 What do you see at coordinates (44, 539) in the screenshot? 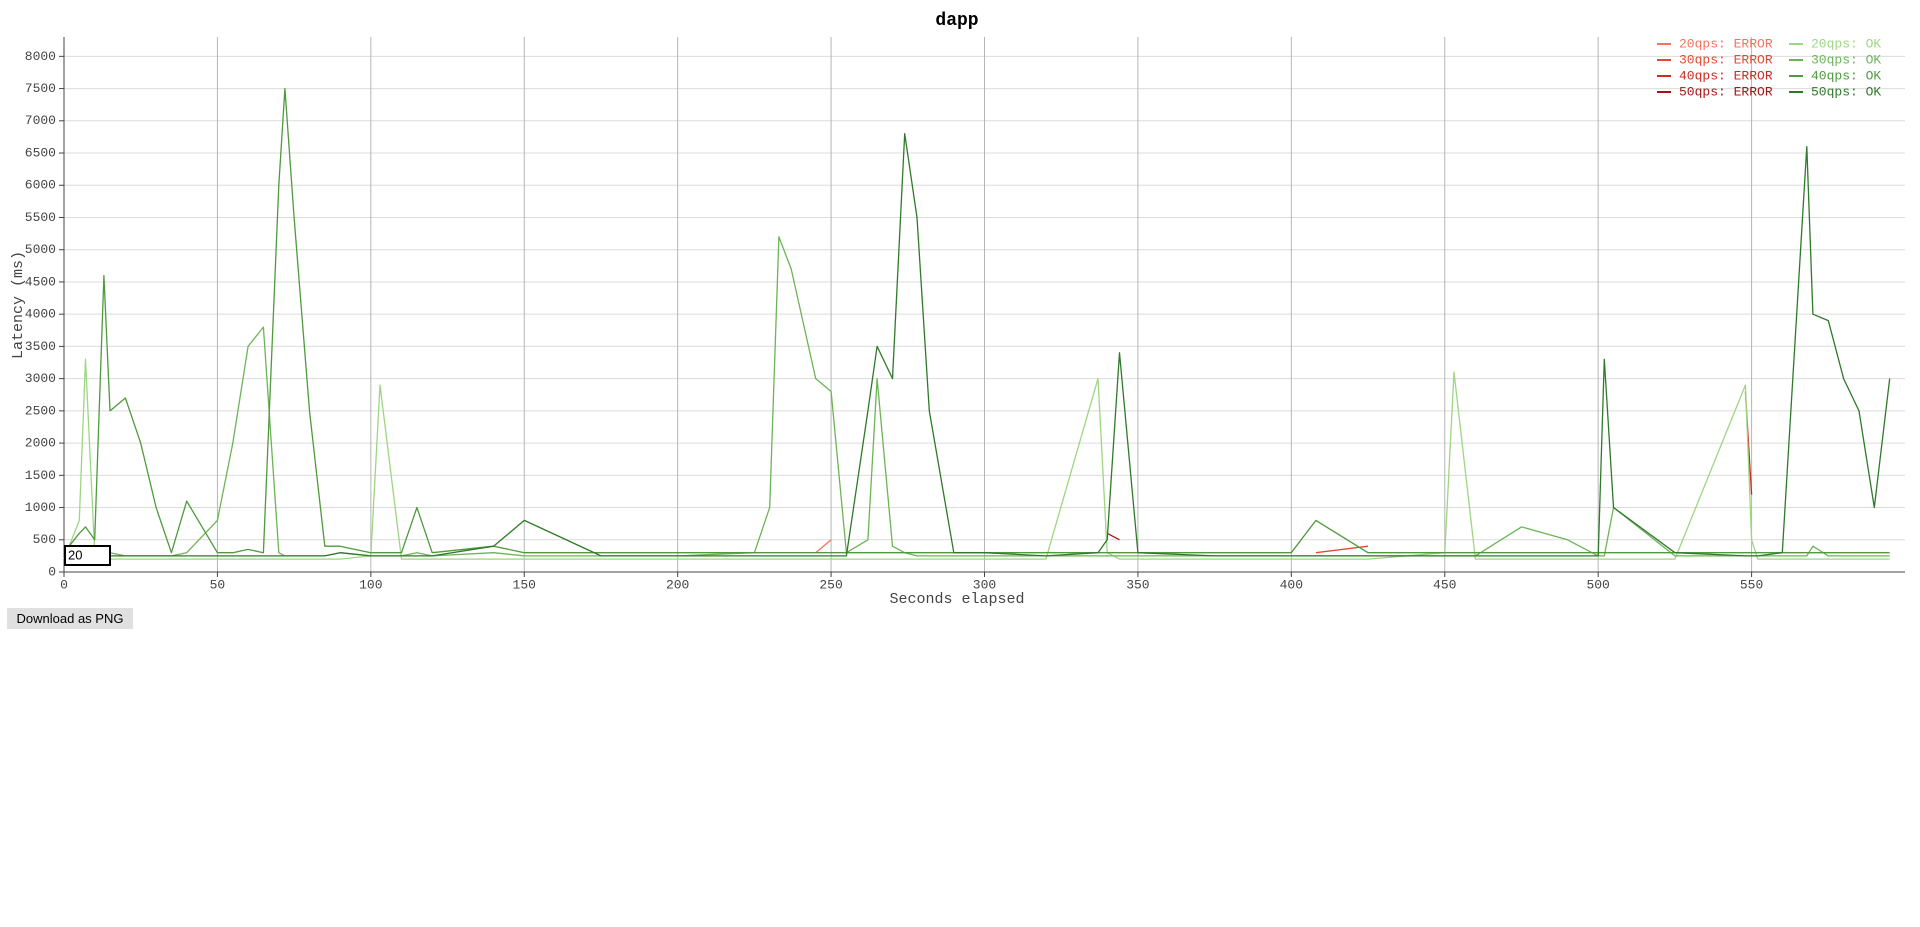
I see `y-tick-label: 500` at bounding box center [44, 539].